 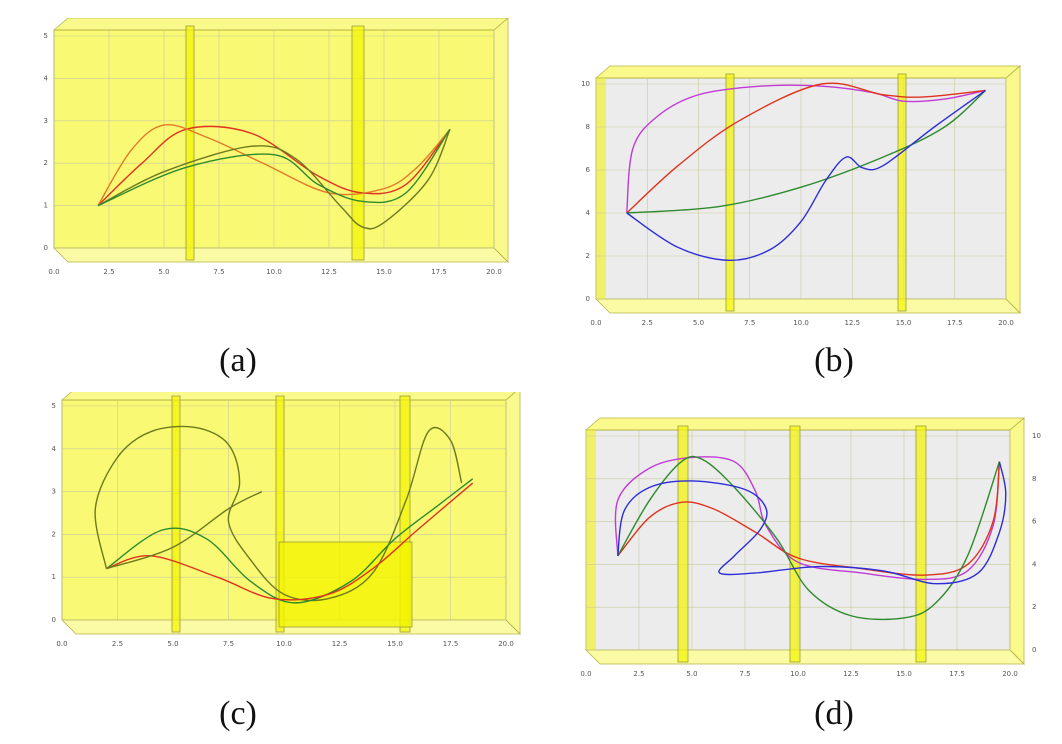 I want to click on series-magenta, so click(x=807, y=518).